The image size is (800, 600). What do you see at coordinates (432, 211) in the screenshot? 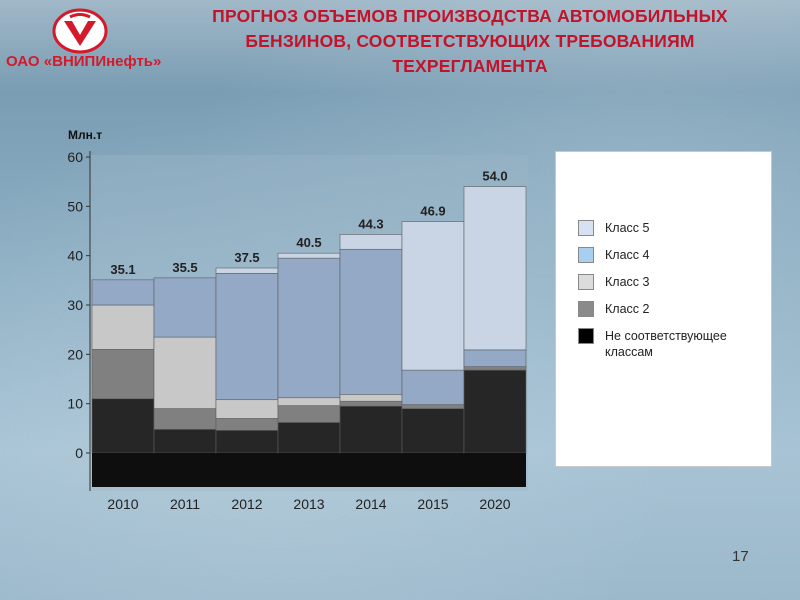
I see `total-data-label: 46.9` at bounding box center [432, 211].